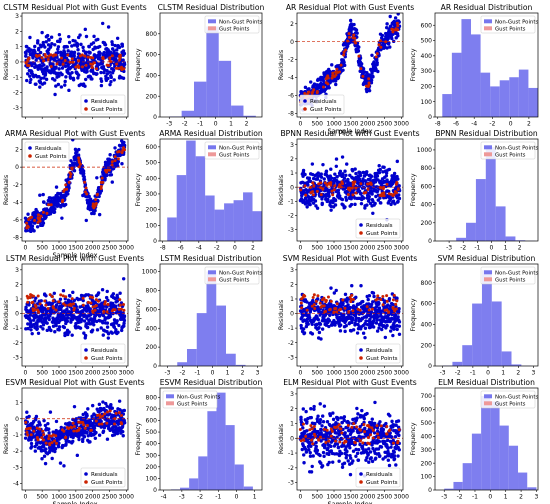 The image size is (550, 504). I want to click on chart-title: BPNN Residual Plot with Gust Events, so click(349, 133).